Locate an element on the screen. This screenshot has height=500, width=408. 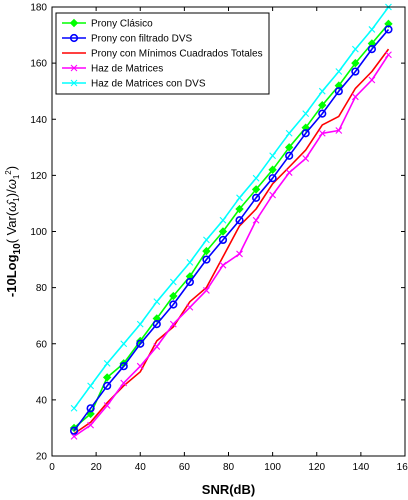
y-tick-label: 80 is located at coordinates (42, 288).